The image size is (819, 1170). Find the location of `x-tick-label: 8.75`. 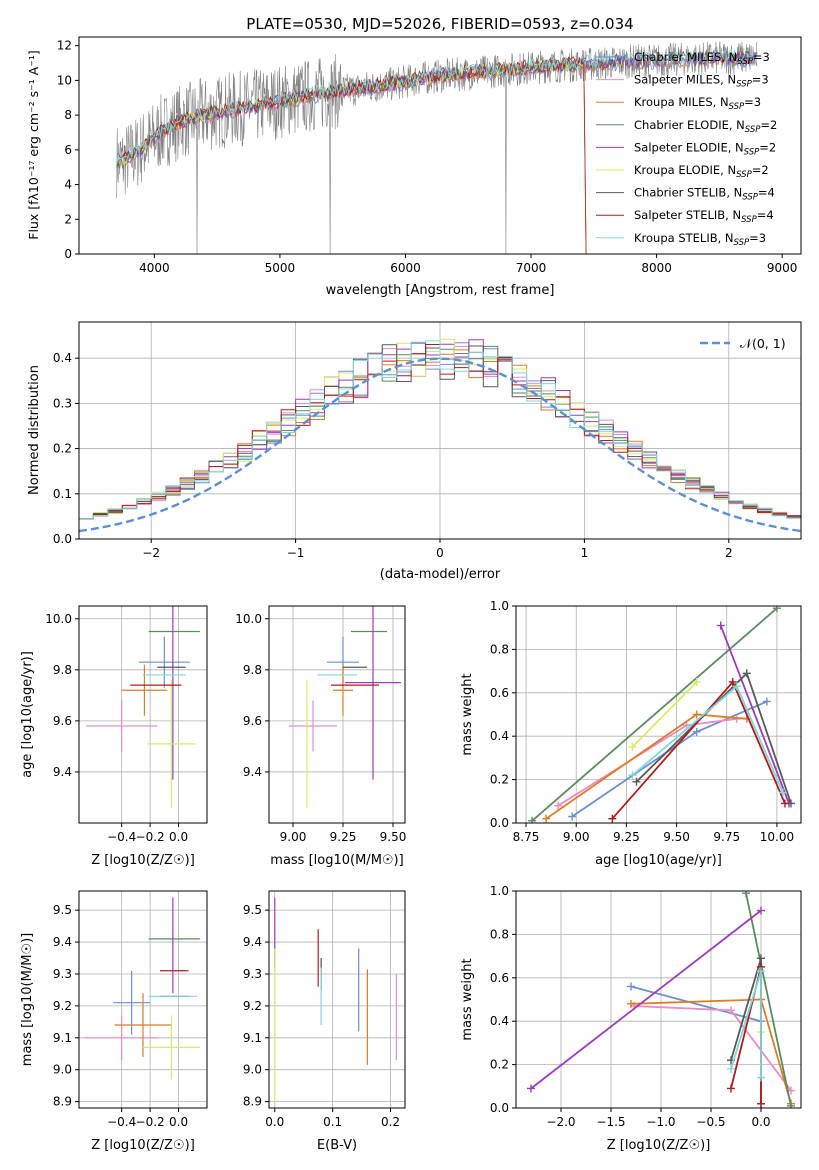

x-tick-label: 8.75 is located at coordinates (526, 837).